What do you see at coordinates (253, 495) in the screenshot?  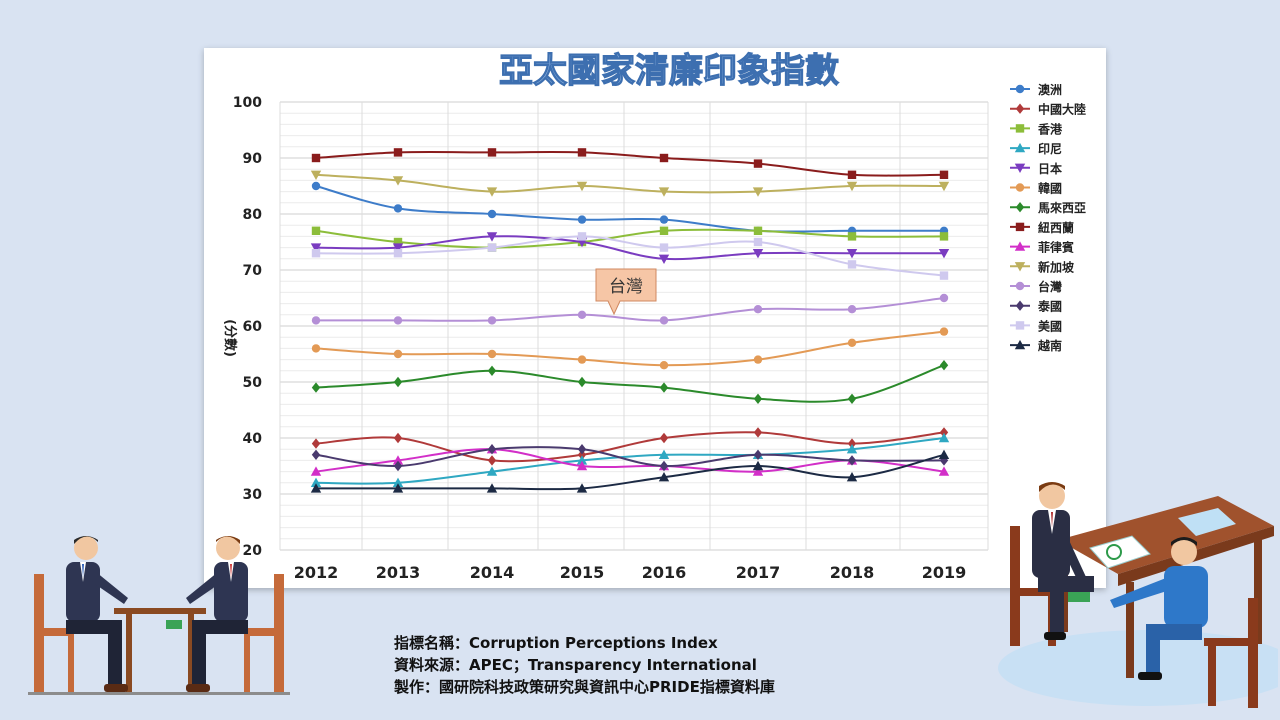 I see `y-tick-label: 30` at bounding box center [253, 495].